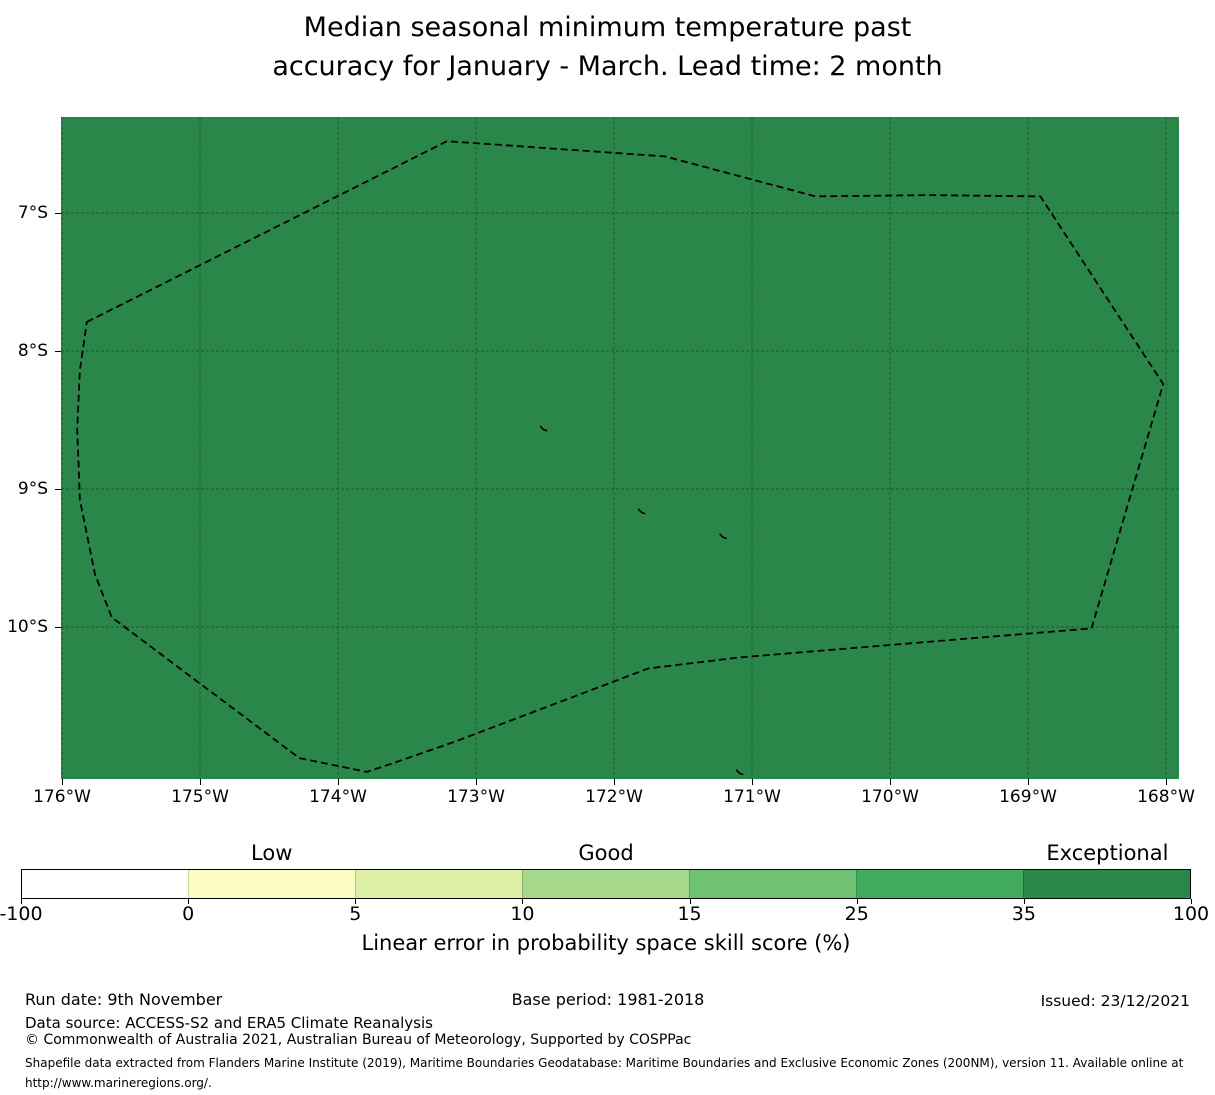 Image resolution: width=1215 pixels, height=1095 pixels. Describe the element at coordinates (608, 999) in the screenshot. I see `base-period-text: Base period: 1981-2018` at that location.